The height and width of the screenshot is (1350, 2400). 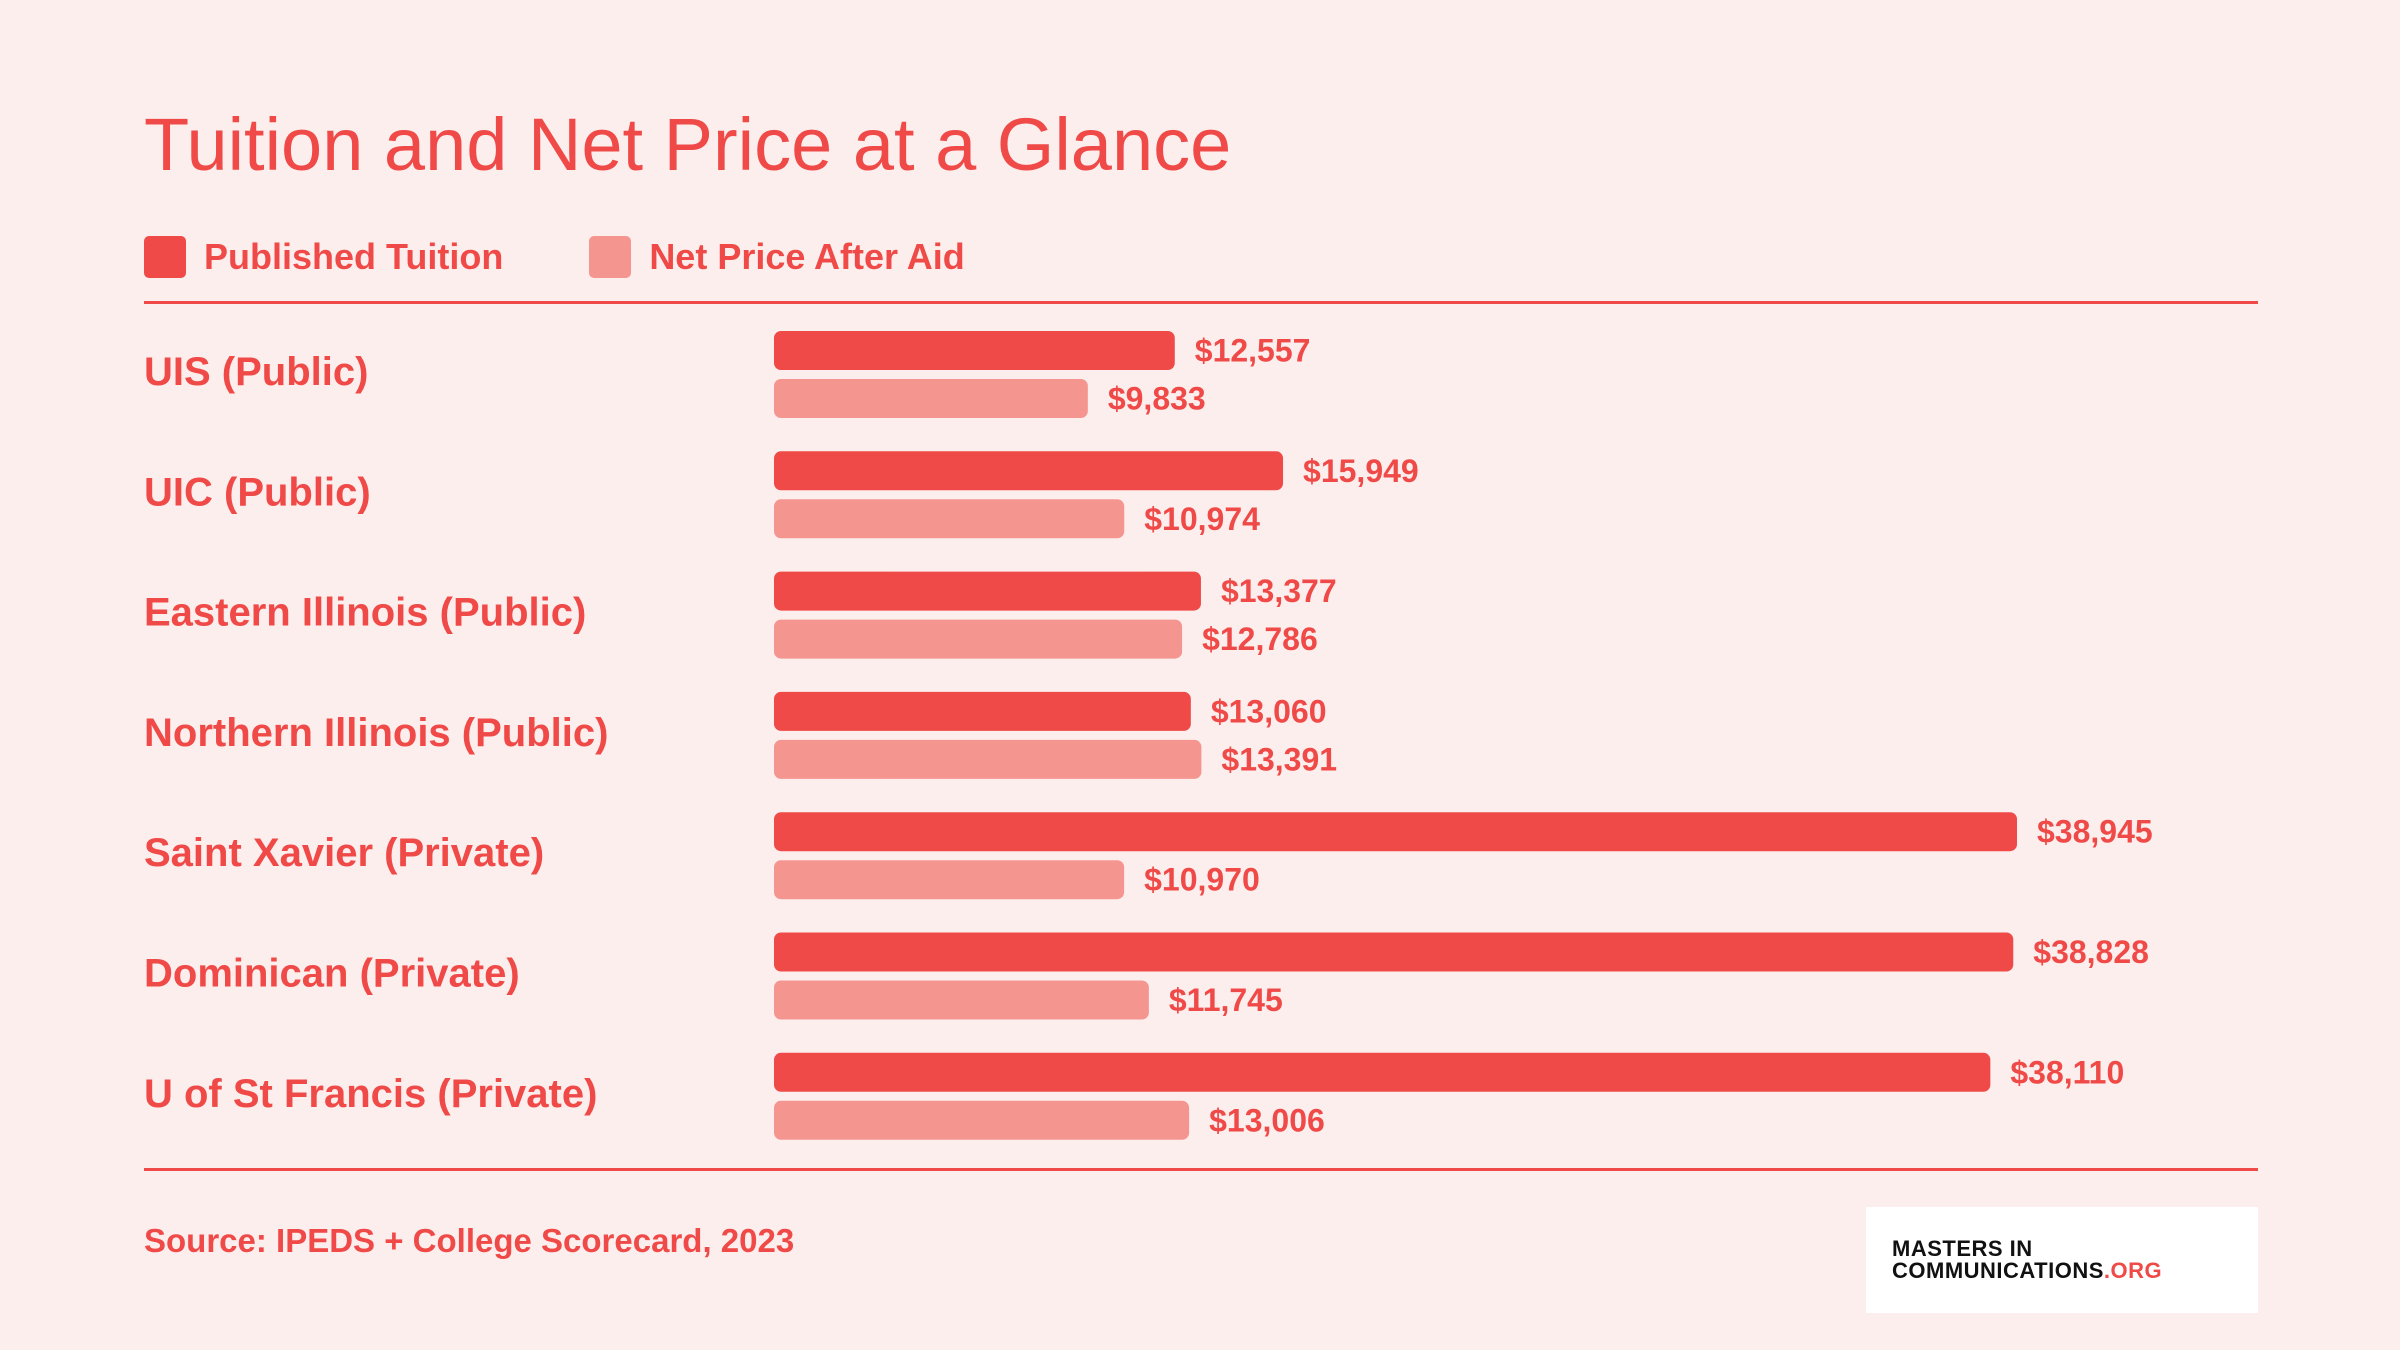 I want to click on bar-published-tuition-uis-public, so click(x=974, y=350).